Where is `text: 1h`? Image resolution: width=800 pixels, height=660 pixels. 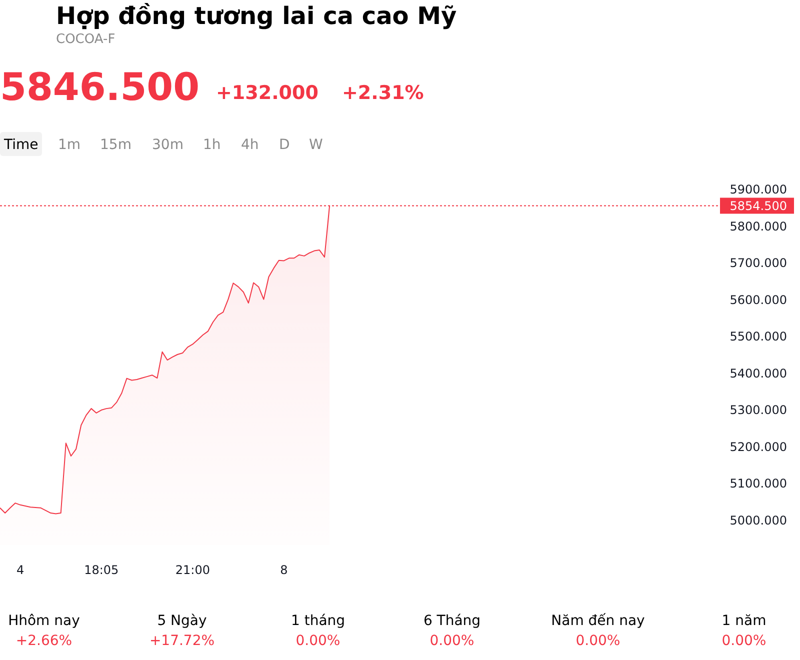 text: 1h is located at coordinates (212, 145).